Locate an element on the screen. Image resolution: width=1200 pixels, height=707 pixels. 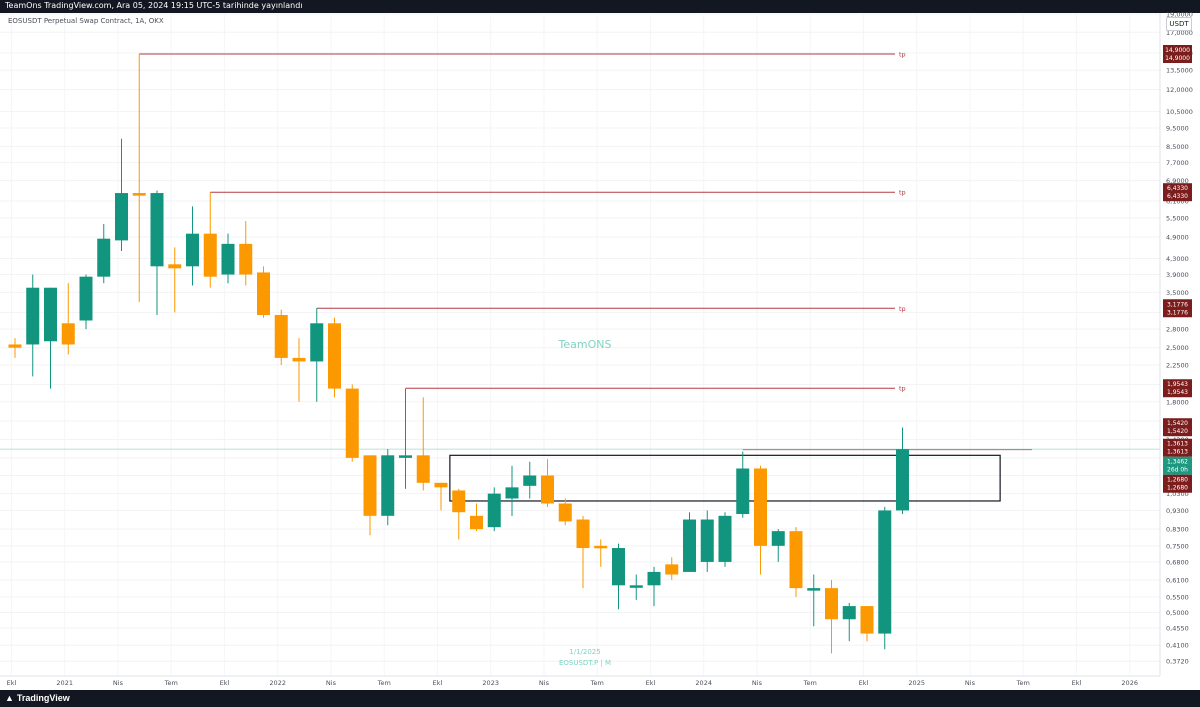
price-tag-label: 6,4330 is located at coordinates (1177, 188).